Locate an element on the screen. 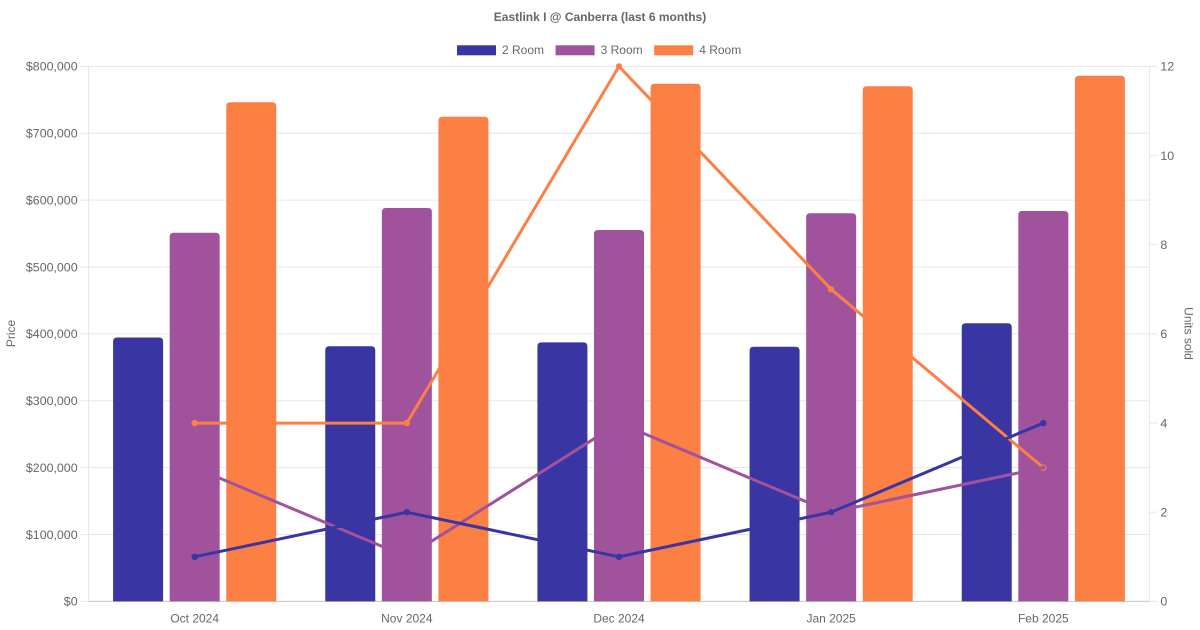 This screenshot has height=630, width=1200. svg-text: $200,000 is located at coordinates (52, 468).